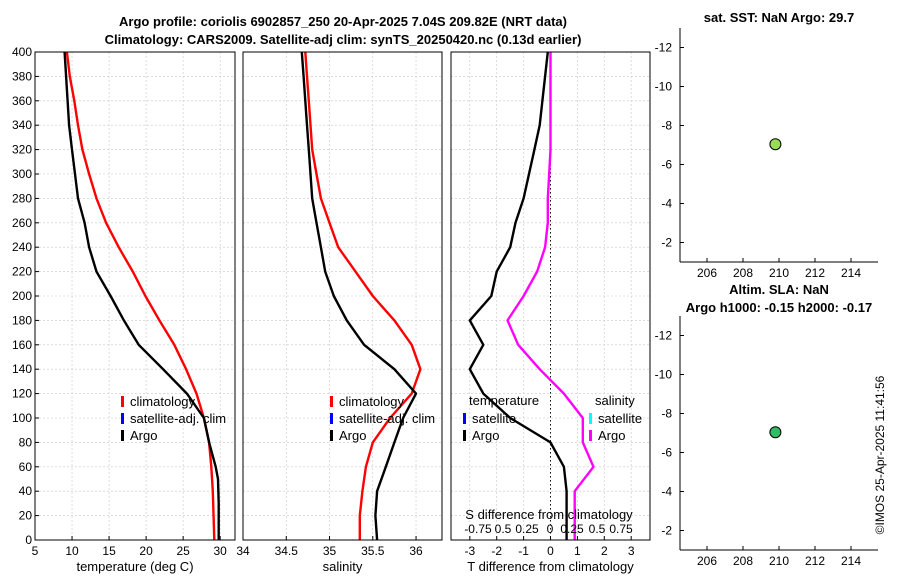 The height and width of the screenshot is (580, 900). Describe the element at coordinates (109, 551) in the screenshot. I see `x-tick-label: 15` at that location.